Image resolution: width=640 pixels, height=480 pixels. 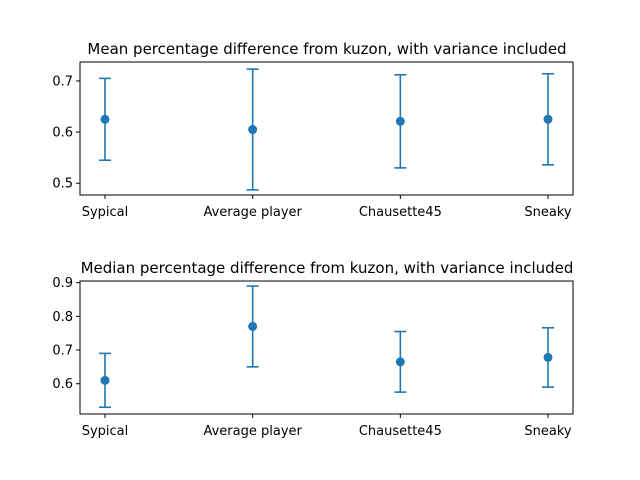 I want to click on median-ytick-label: 0.8, so click(x=62, y=317).